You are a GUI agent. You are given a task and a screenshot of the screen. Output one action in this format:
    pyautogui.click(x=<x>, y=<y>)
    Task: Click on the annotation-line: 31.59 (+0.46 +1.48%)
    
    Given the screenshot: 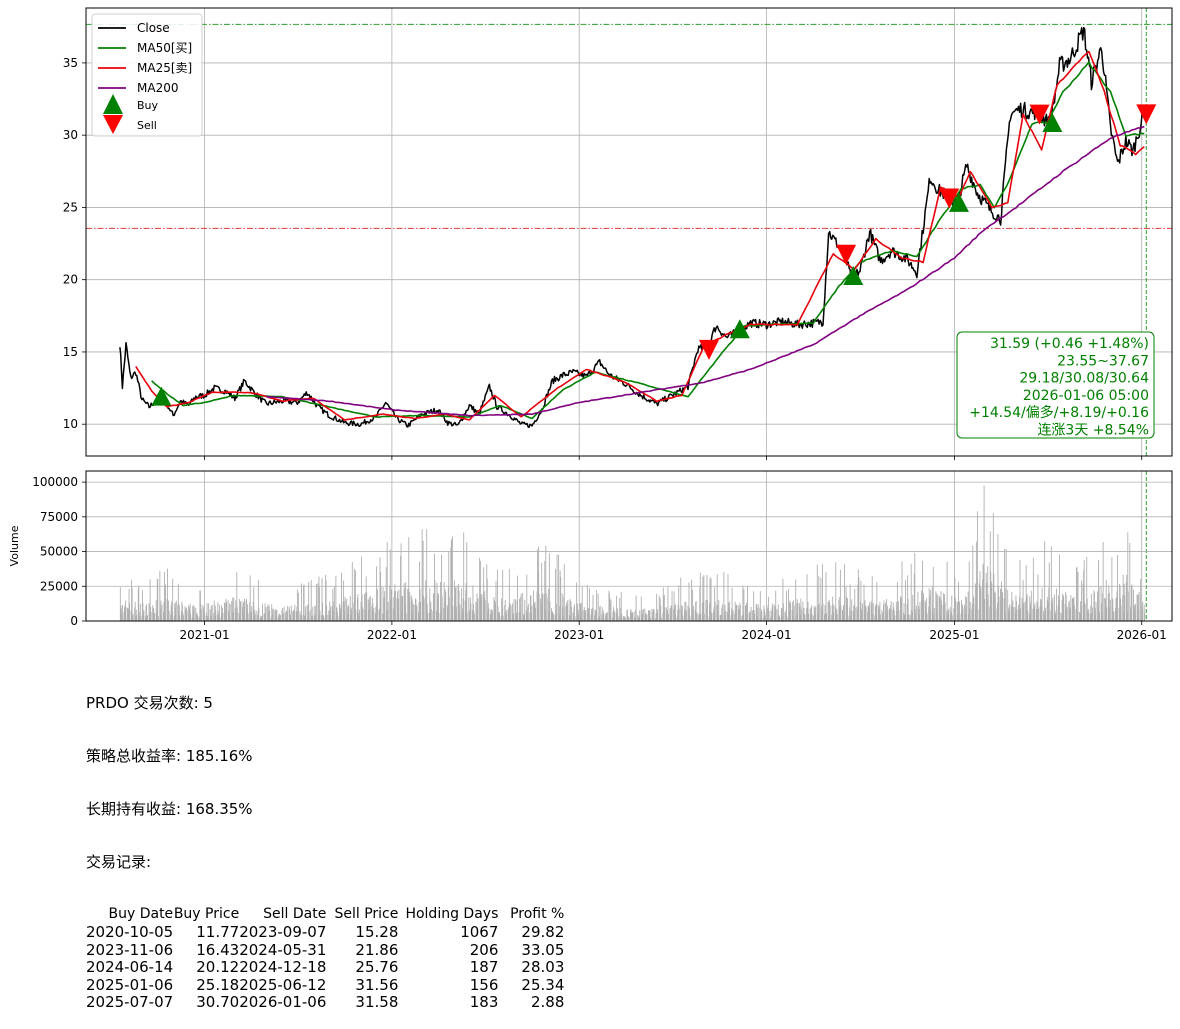 What is the action you would take?
    pyautogui.click(x=1069, y=344)
    